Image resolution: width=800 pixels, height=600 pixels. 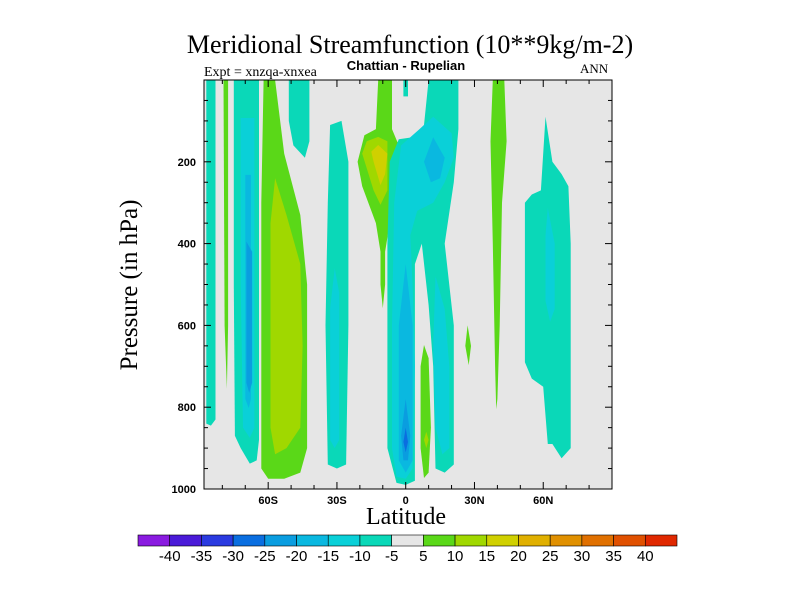 I want to click on chart-title: Meridional Streamfunction (10**9kg/m-2), so click(x=410, y=44).